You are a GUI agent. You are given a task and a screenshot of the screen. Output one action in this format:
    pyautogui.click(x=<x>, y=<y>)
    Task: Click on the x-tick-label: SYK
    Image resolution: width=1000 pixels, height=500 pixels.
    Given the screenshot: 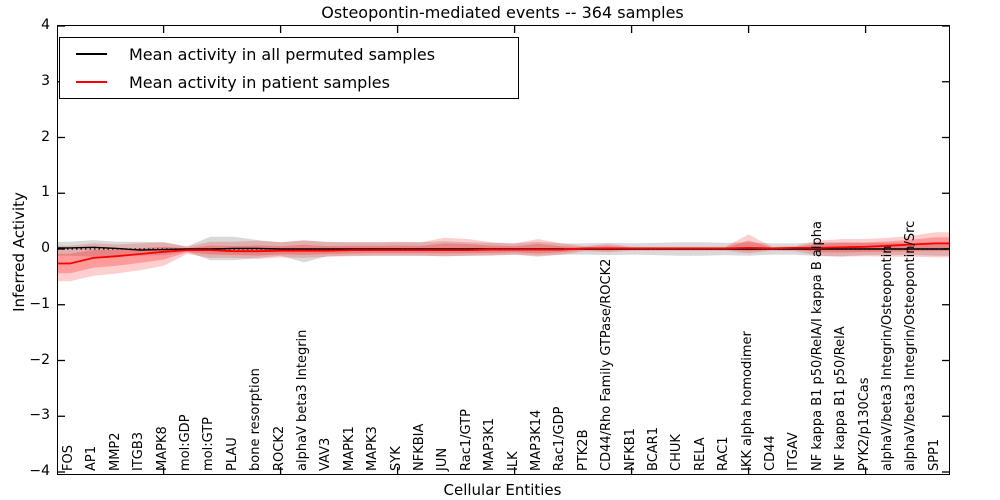 What is the action you would take?
    pyautogui.click(x=396, y=458)
    